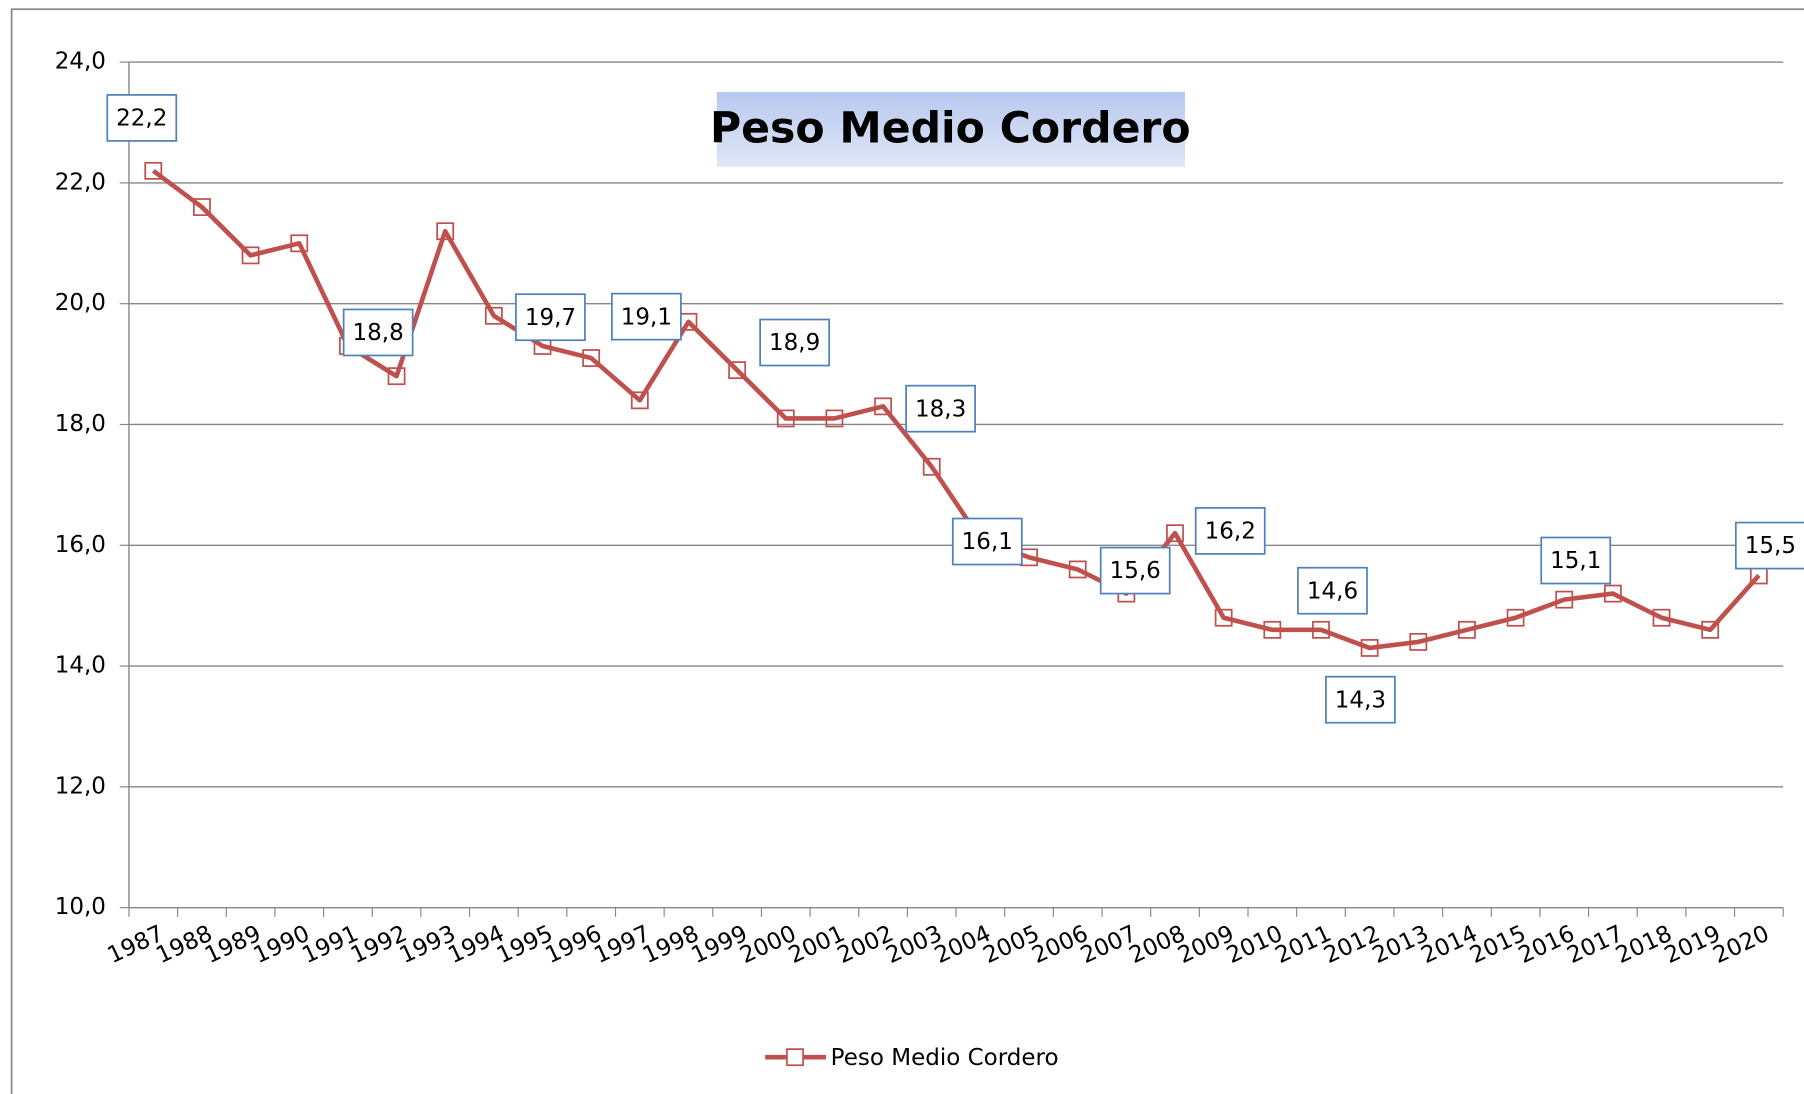 The image size is (1804, 1094). What do you see at coordinates (80, 424) in the screenshot?
I see `y-tick-label: 18,0` at bounding box center [80, 424].